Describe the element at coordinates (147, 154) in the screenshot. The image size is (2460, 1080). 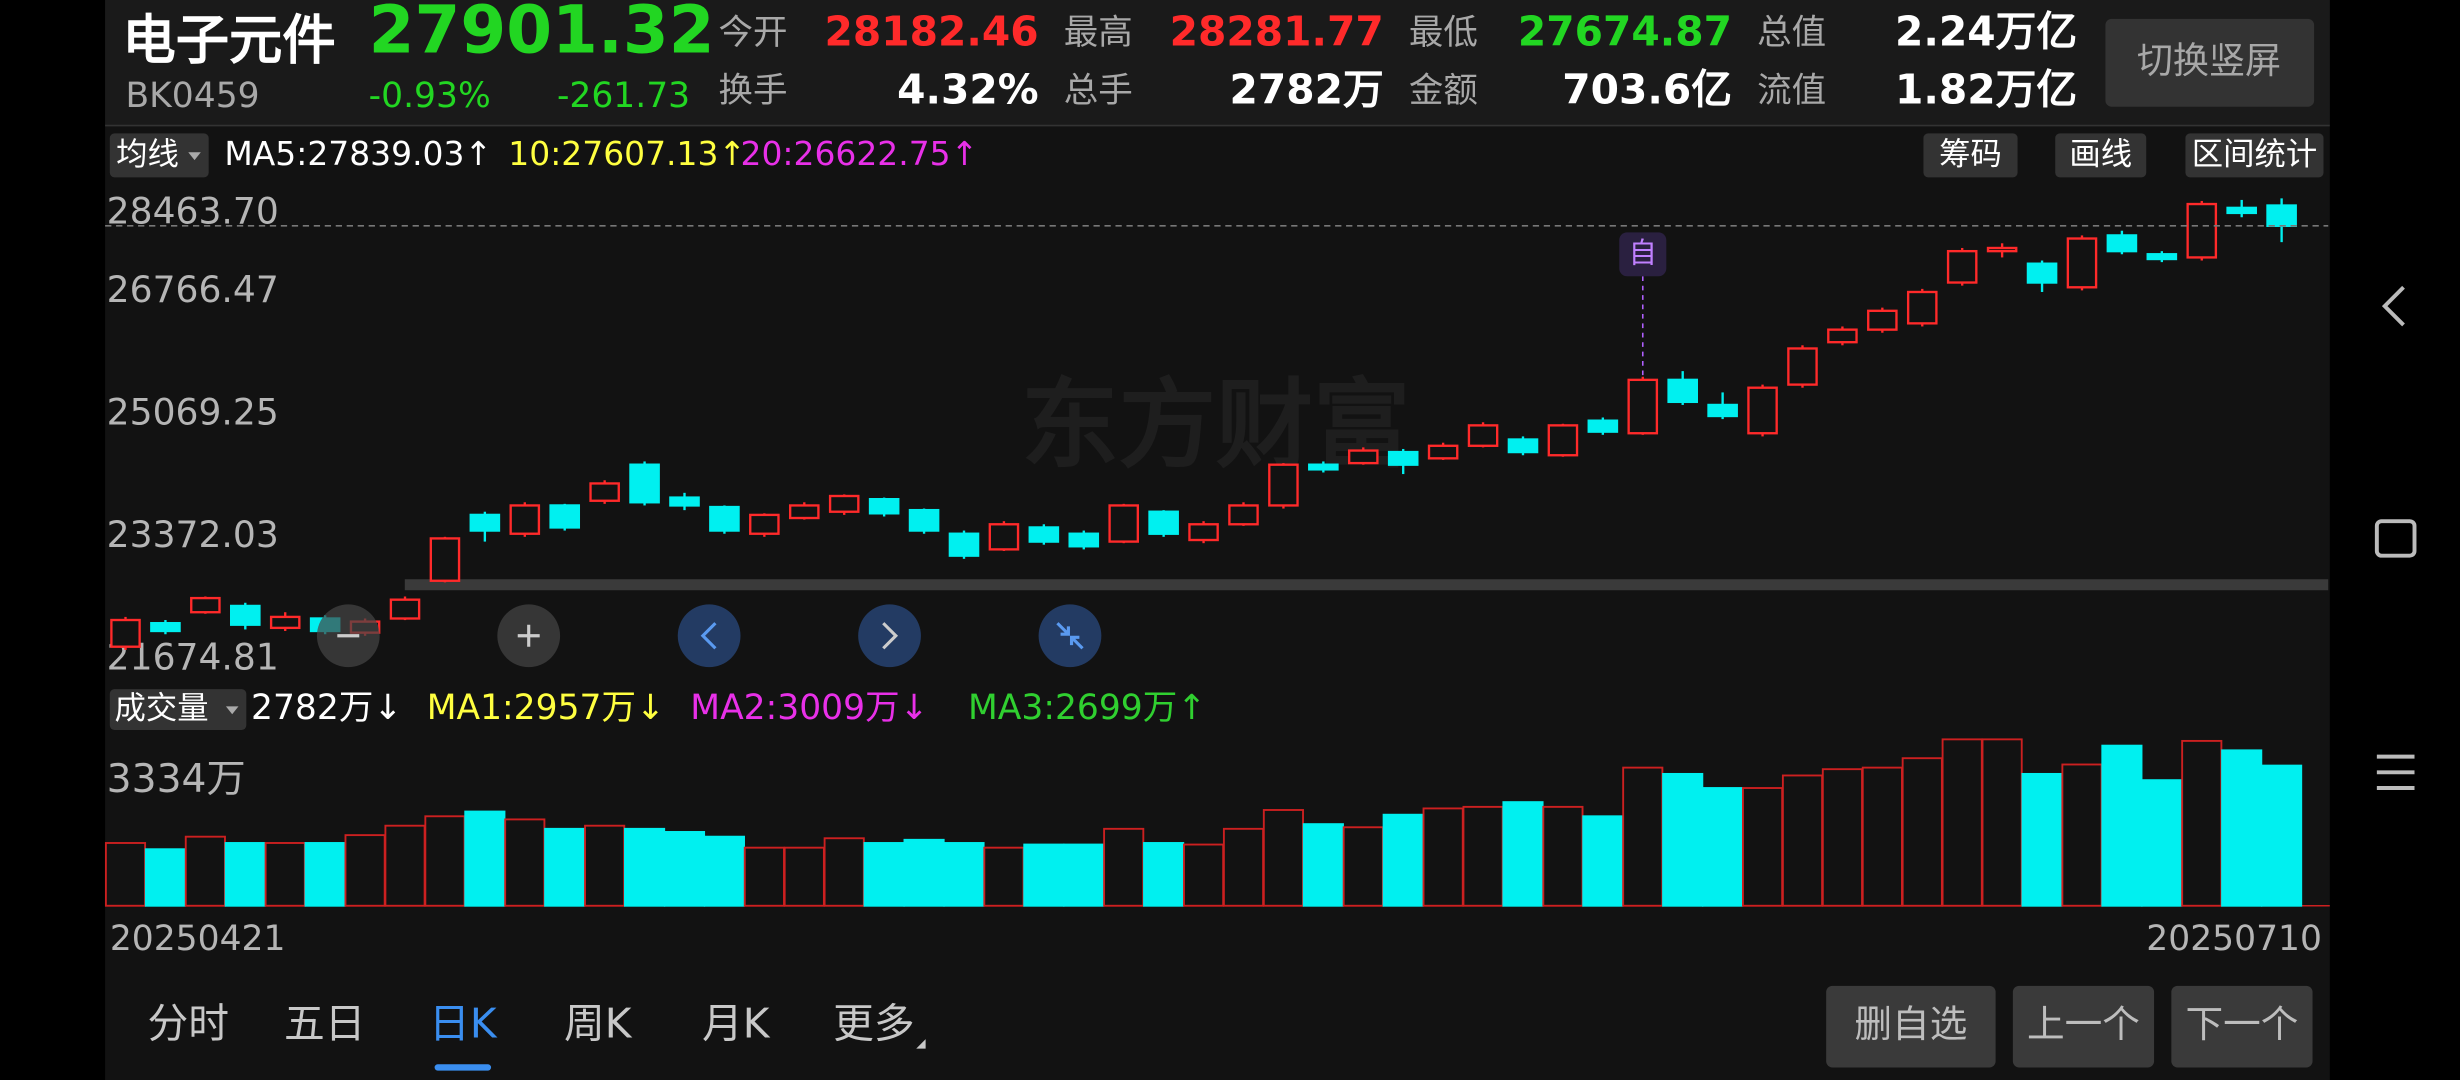
I see `ma-selector-label: 均线` at that location.